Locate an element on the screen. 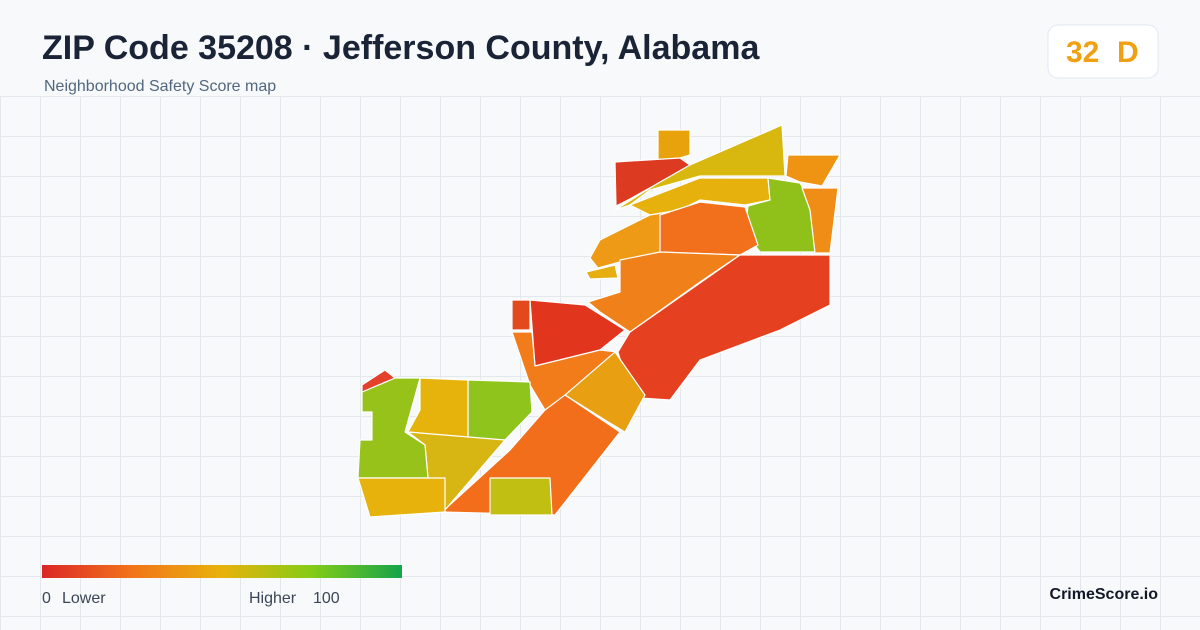  brand: CrimeScore.io is located at coordinates (1104, 594).